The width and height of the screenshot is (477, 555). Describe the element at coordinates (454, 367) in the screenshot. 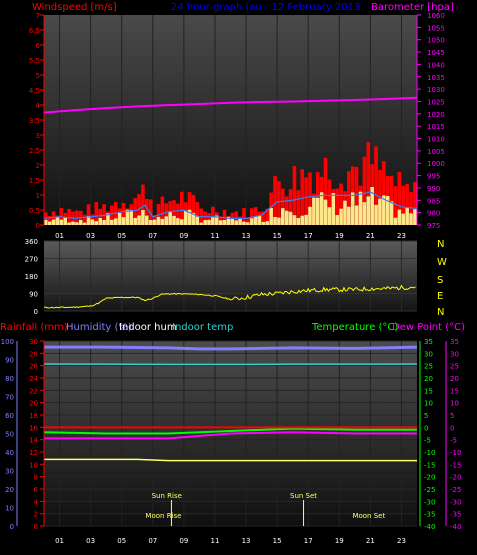

I see `dew-point-tick-label: 25` at that location.